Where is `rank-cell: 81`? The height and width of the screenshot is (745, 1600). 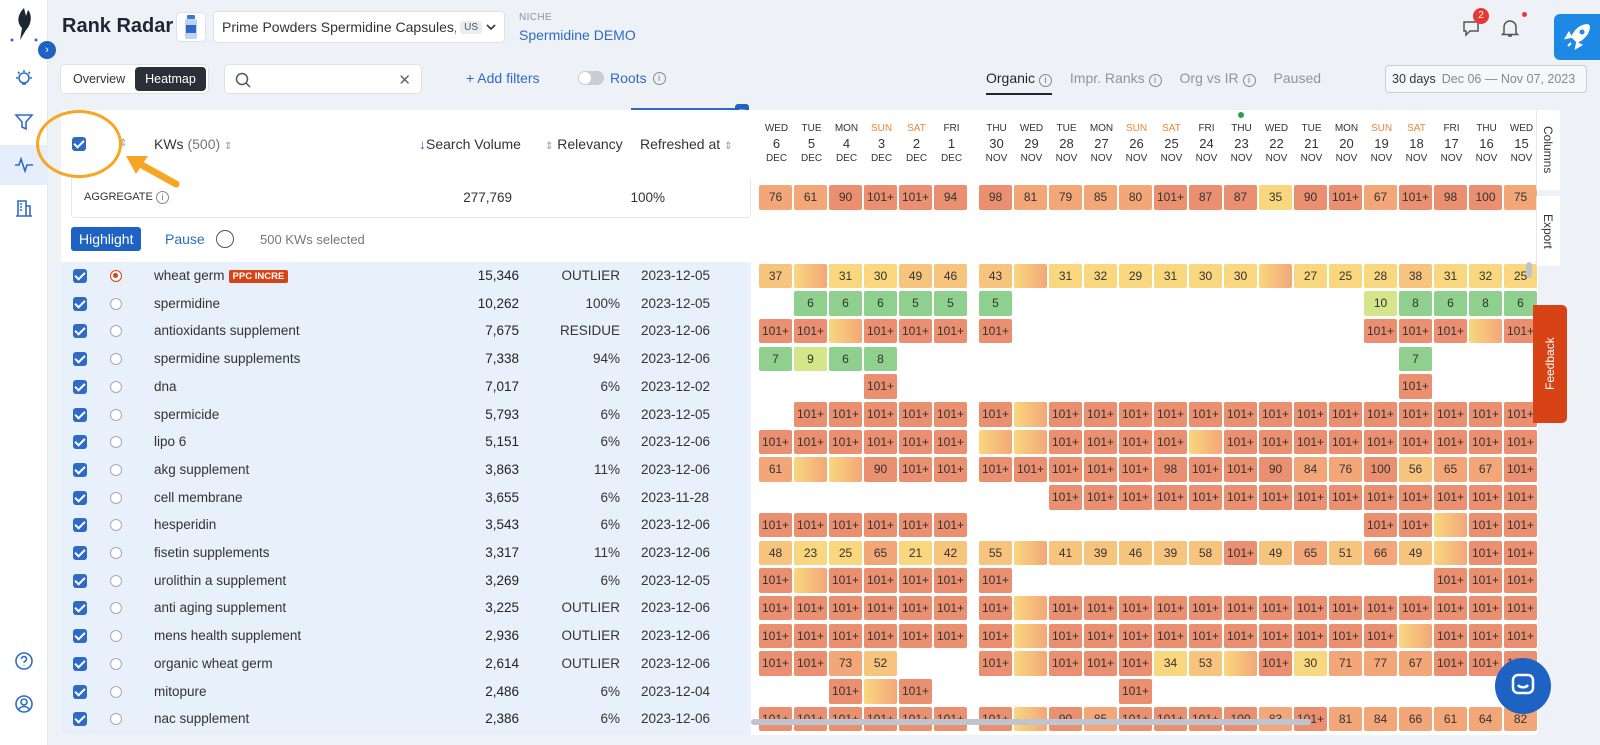
rank-cell: 81 is located at coordinates (1345, 719).